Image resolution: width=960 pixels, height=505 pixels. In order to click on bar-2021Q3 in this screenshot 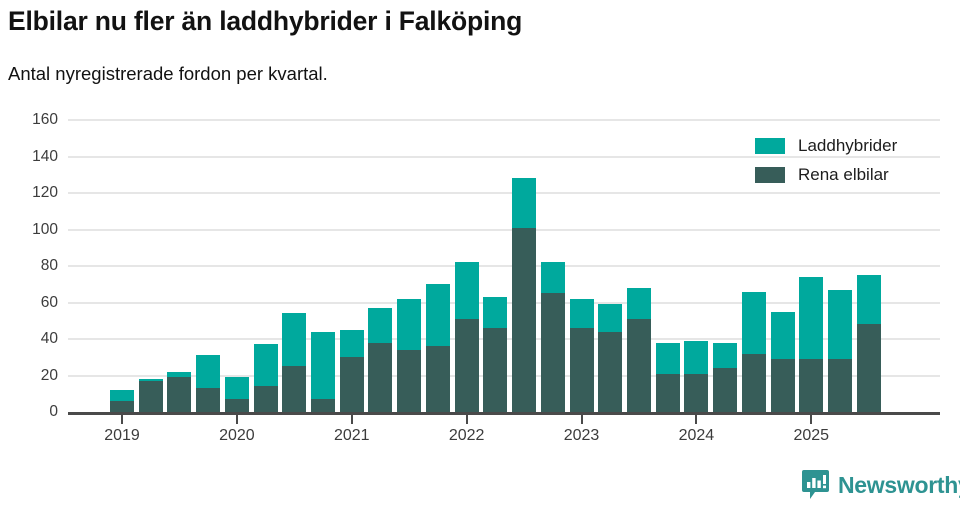, I will do `click(409, 355)`.